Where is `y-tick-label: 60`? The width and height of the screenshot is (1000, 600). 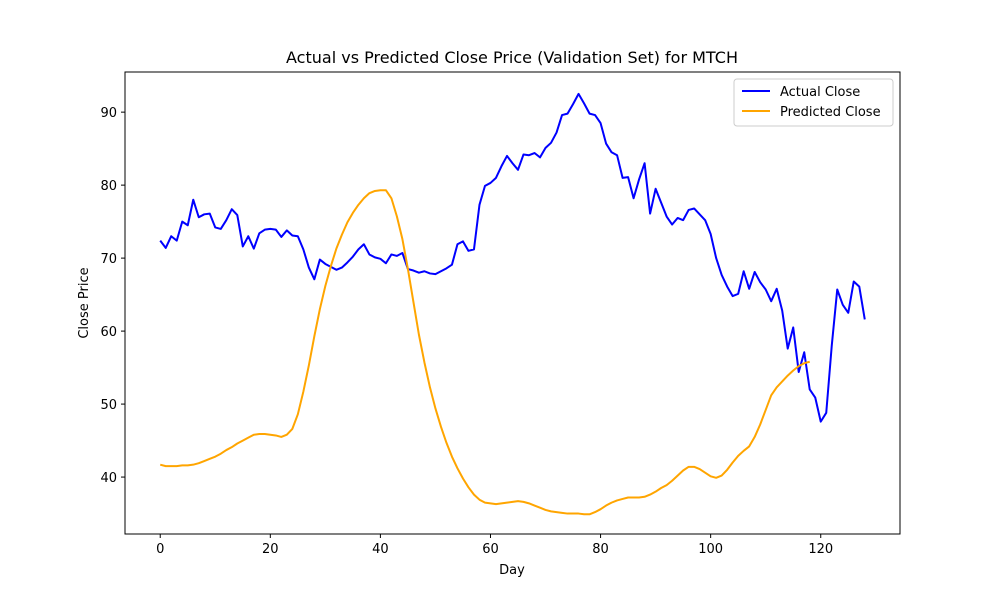 y-tick-label: 60 is located at coordinates (108, 332).